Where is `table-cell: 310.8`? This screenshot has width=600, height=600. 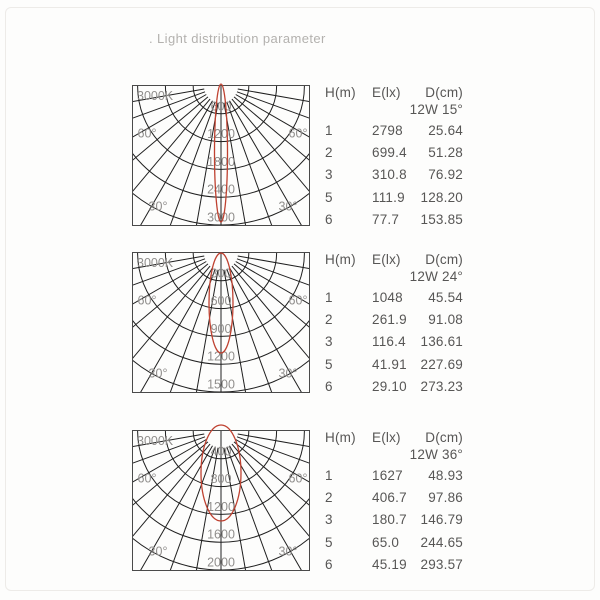
table-cell: 310.8 is located at coordinates (389, 175).